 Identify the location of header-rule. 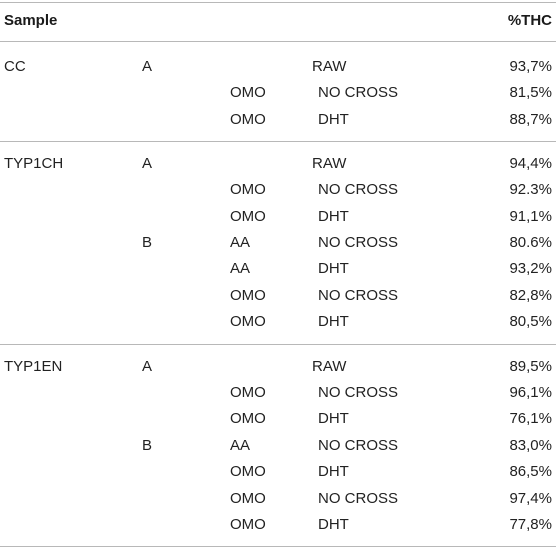
(278, 41).